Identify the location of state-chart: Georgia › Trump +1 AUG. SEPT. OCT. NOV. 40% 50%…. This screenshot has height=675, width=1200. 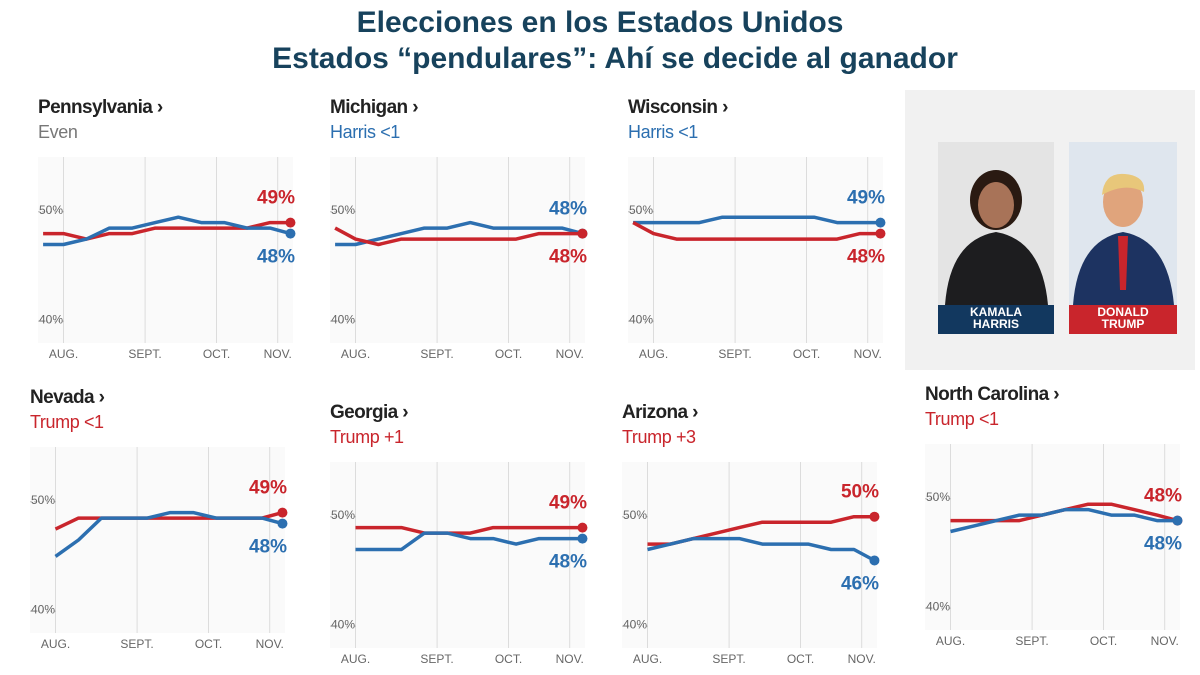
(459, 534).